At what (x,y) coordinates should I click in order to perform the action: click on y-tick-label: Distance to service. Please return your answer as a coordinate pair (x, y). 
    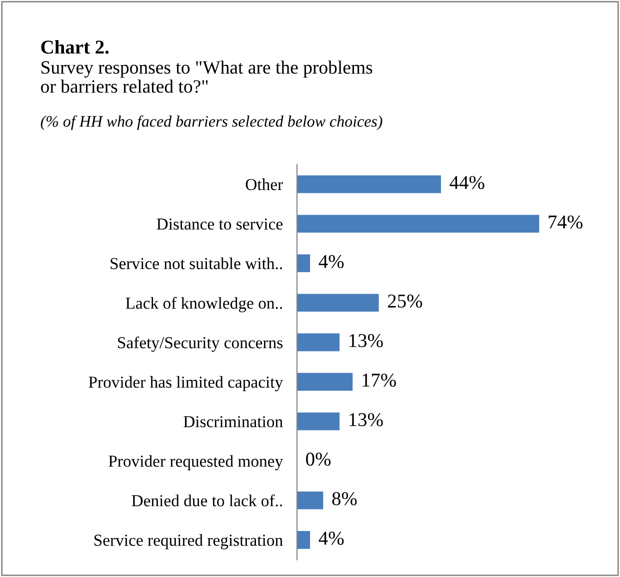
    Looking at the image, I should click on (219, 224).